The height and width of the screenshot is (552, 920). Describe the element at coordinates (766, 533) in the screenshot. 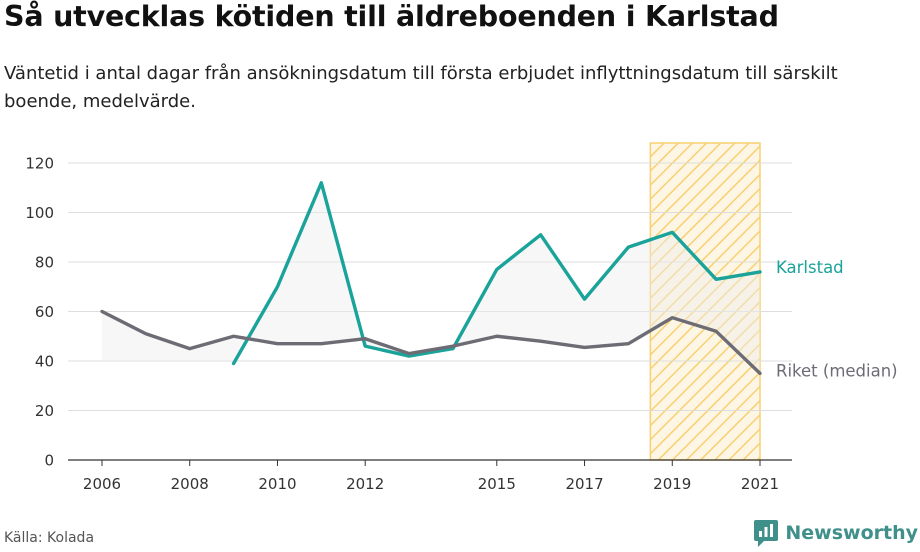

I see `newsworthy-icon` at that location.